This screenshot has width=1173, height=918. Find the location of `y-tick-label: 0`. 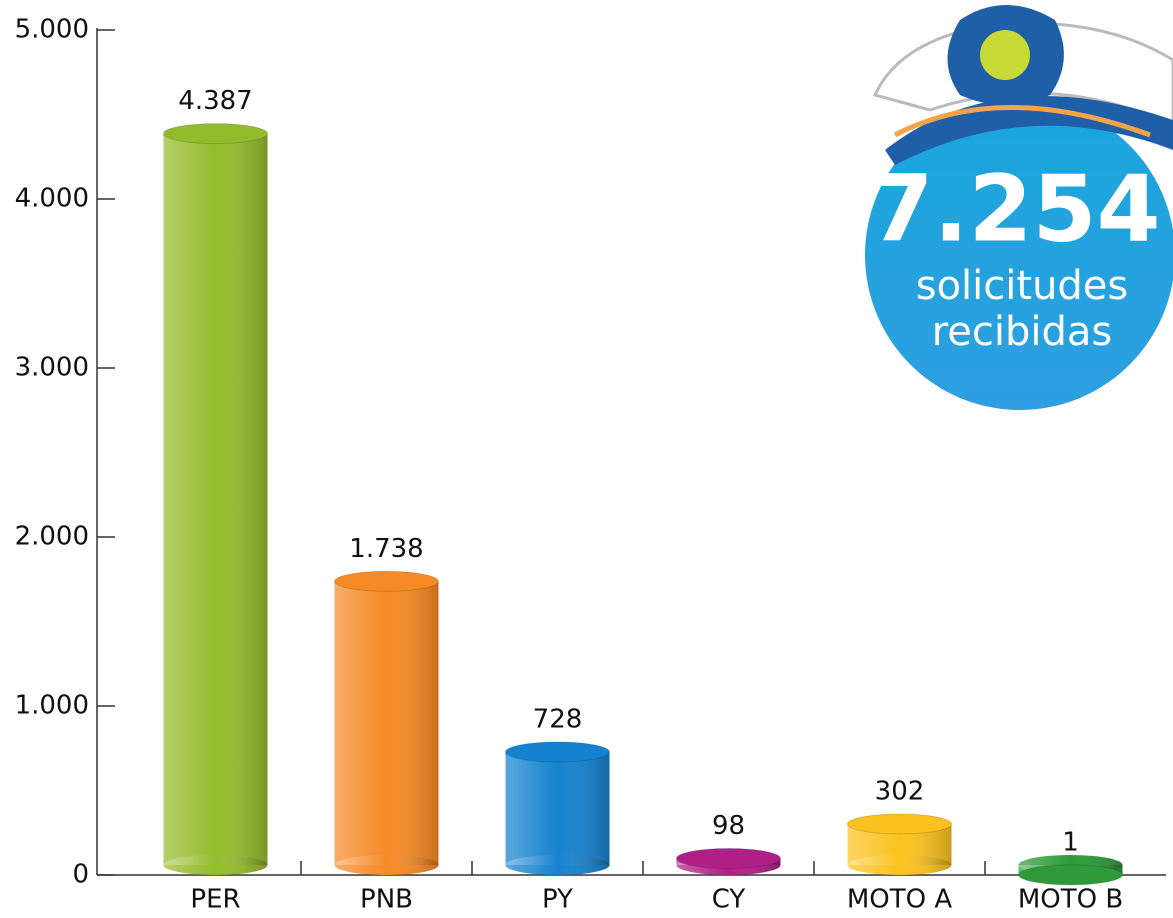

y-tick-label: 0 is located at coordinates (80, 875).